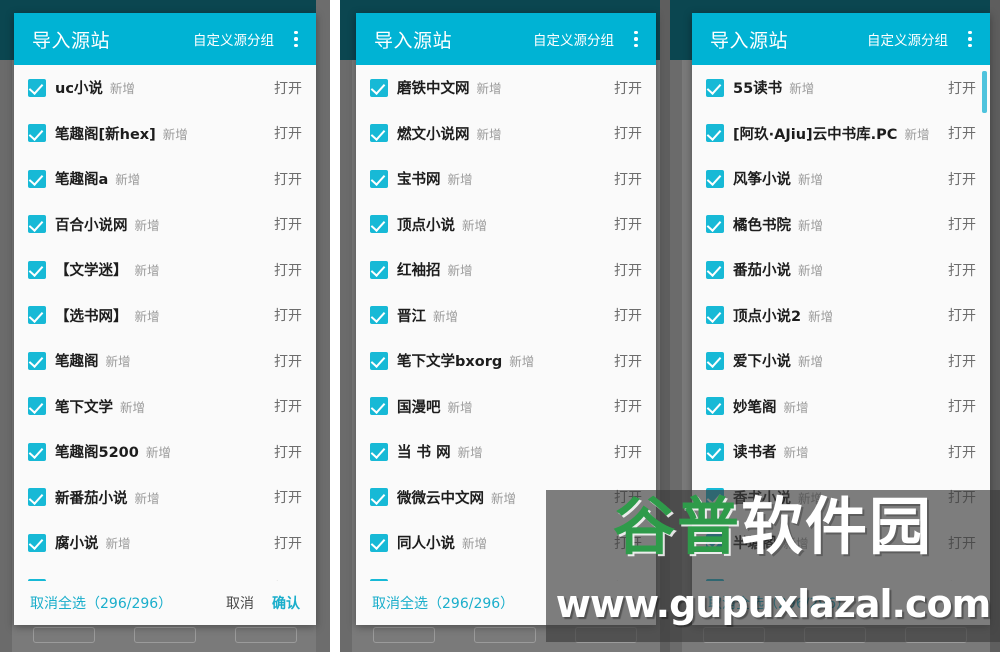  What do you see at coordinates (841, 179) in the screenshot?
I see `source-list-item: 风筝小说 新增 打开` at bounding box center [841, 179].